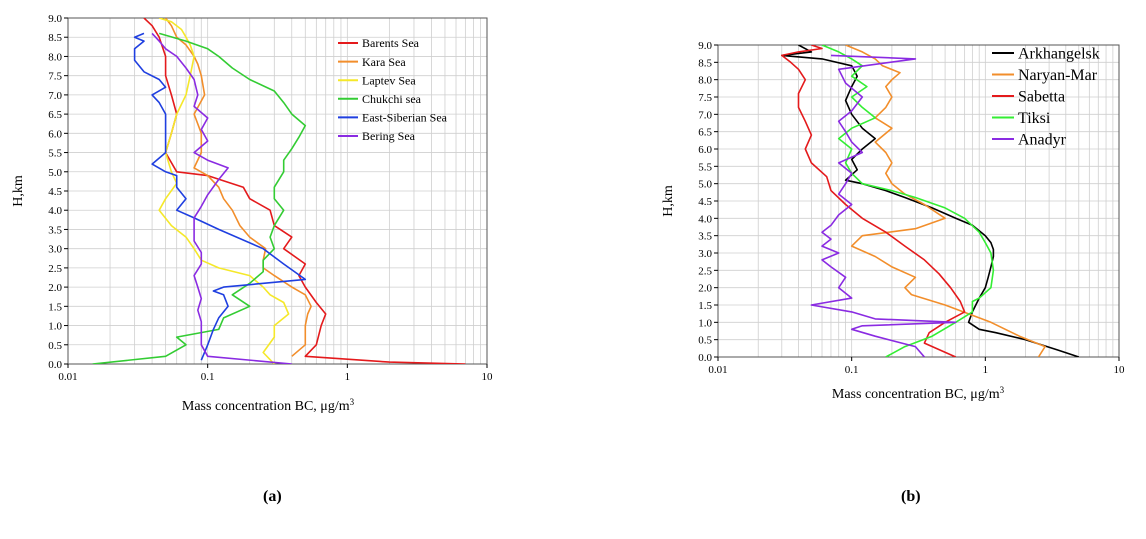  Describe the element at coordinates (1042, 140) in the screenshot. I see `legend-label: Anadyr` at that location.